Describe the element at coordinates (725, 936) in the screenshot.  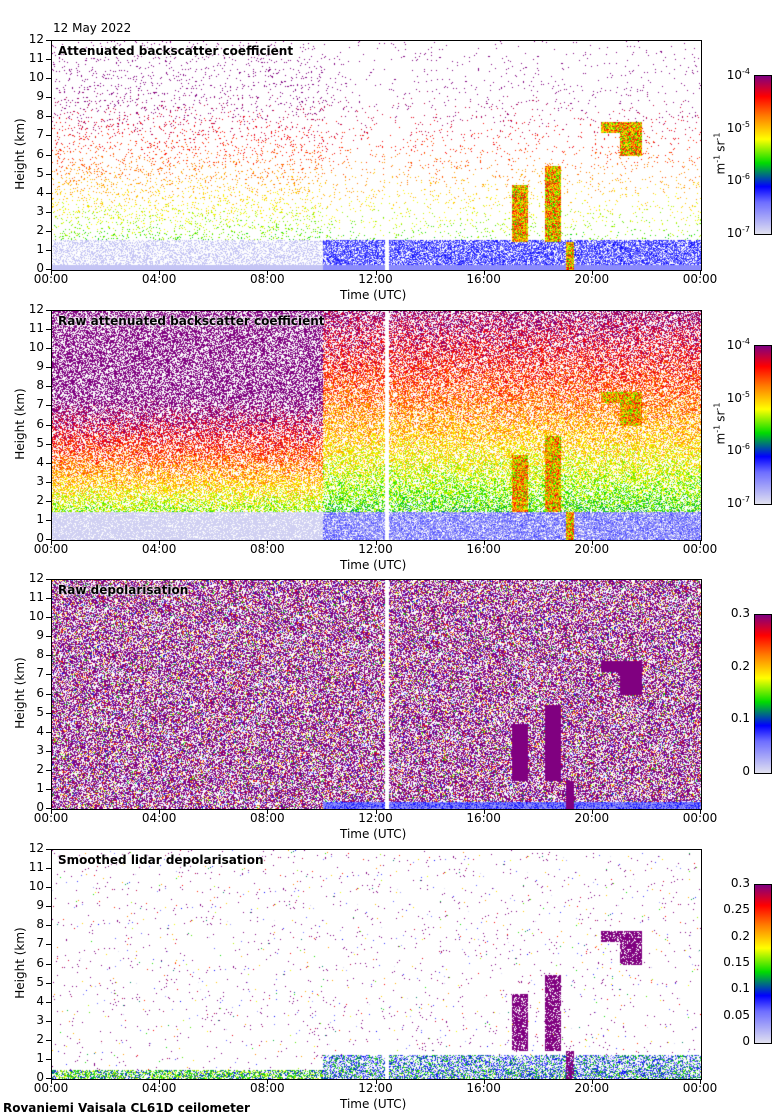
I see `colorbar-tick-label: 0.2` at that location.